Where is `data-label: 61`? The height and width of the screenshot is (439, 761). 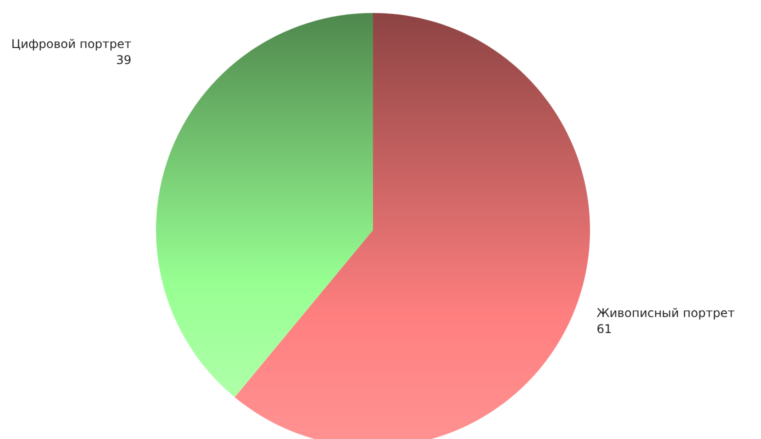
data-label: 61 is located at coordinates (604, 329).